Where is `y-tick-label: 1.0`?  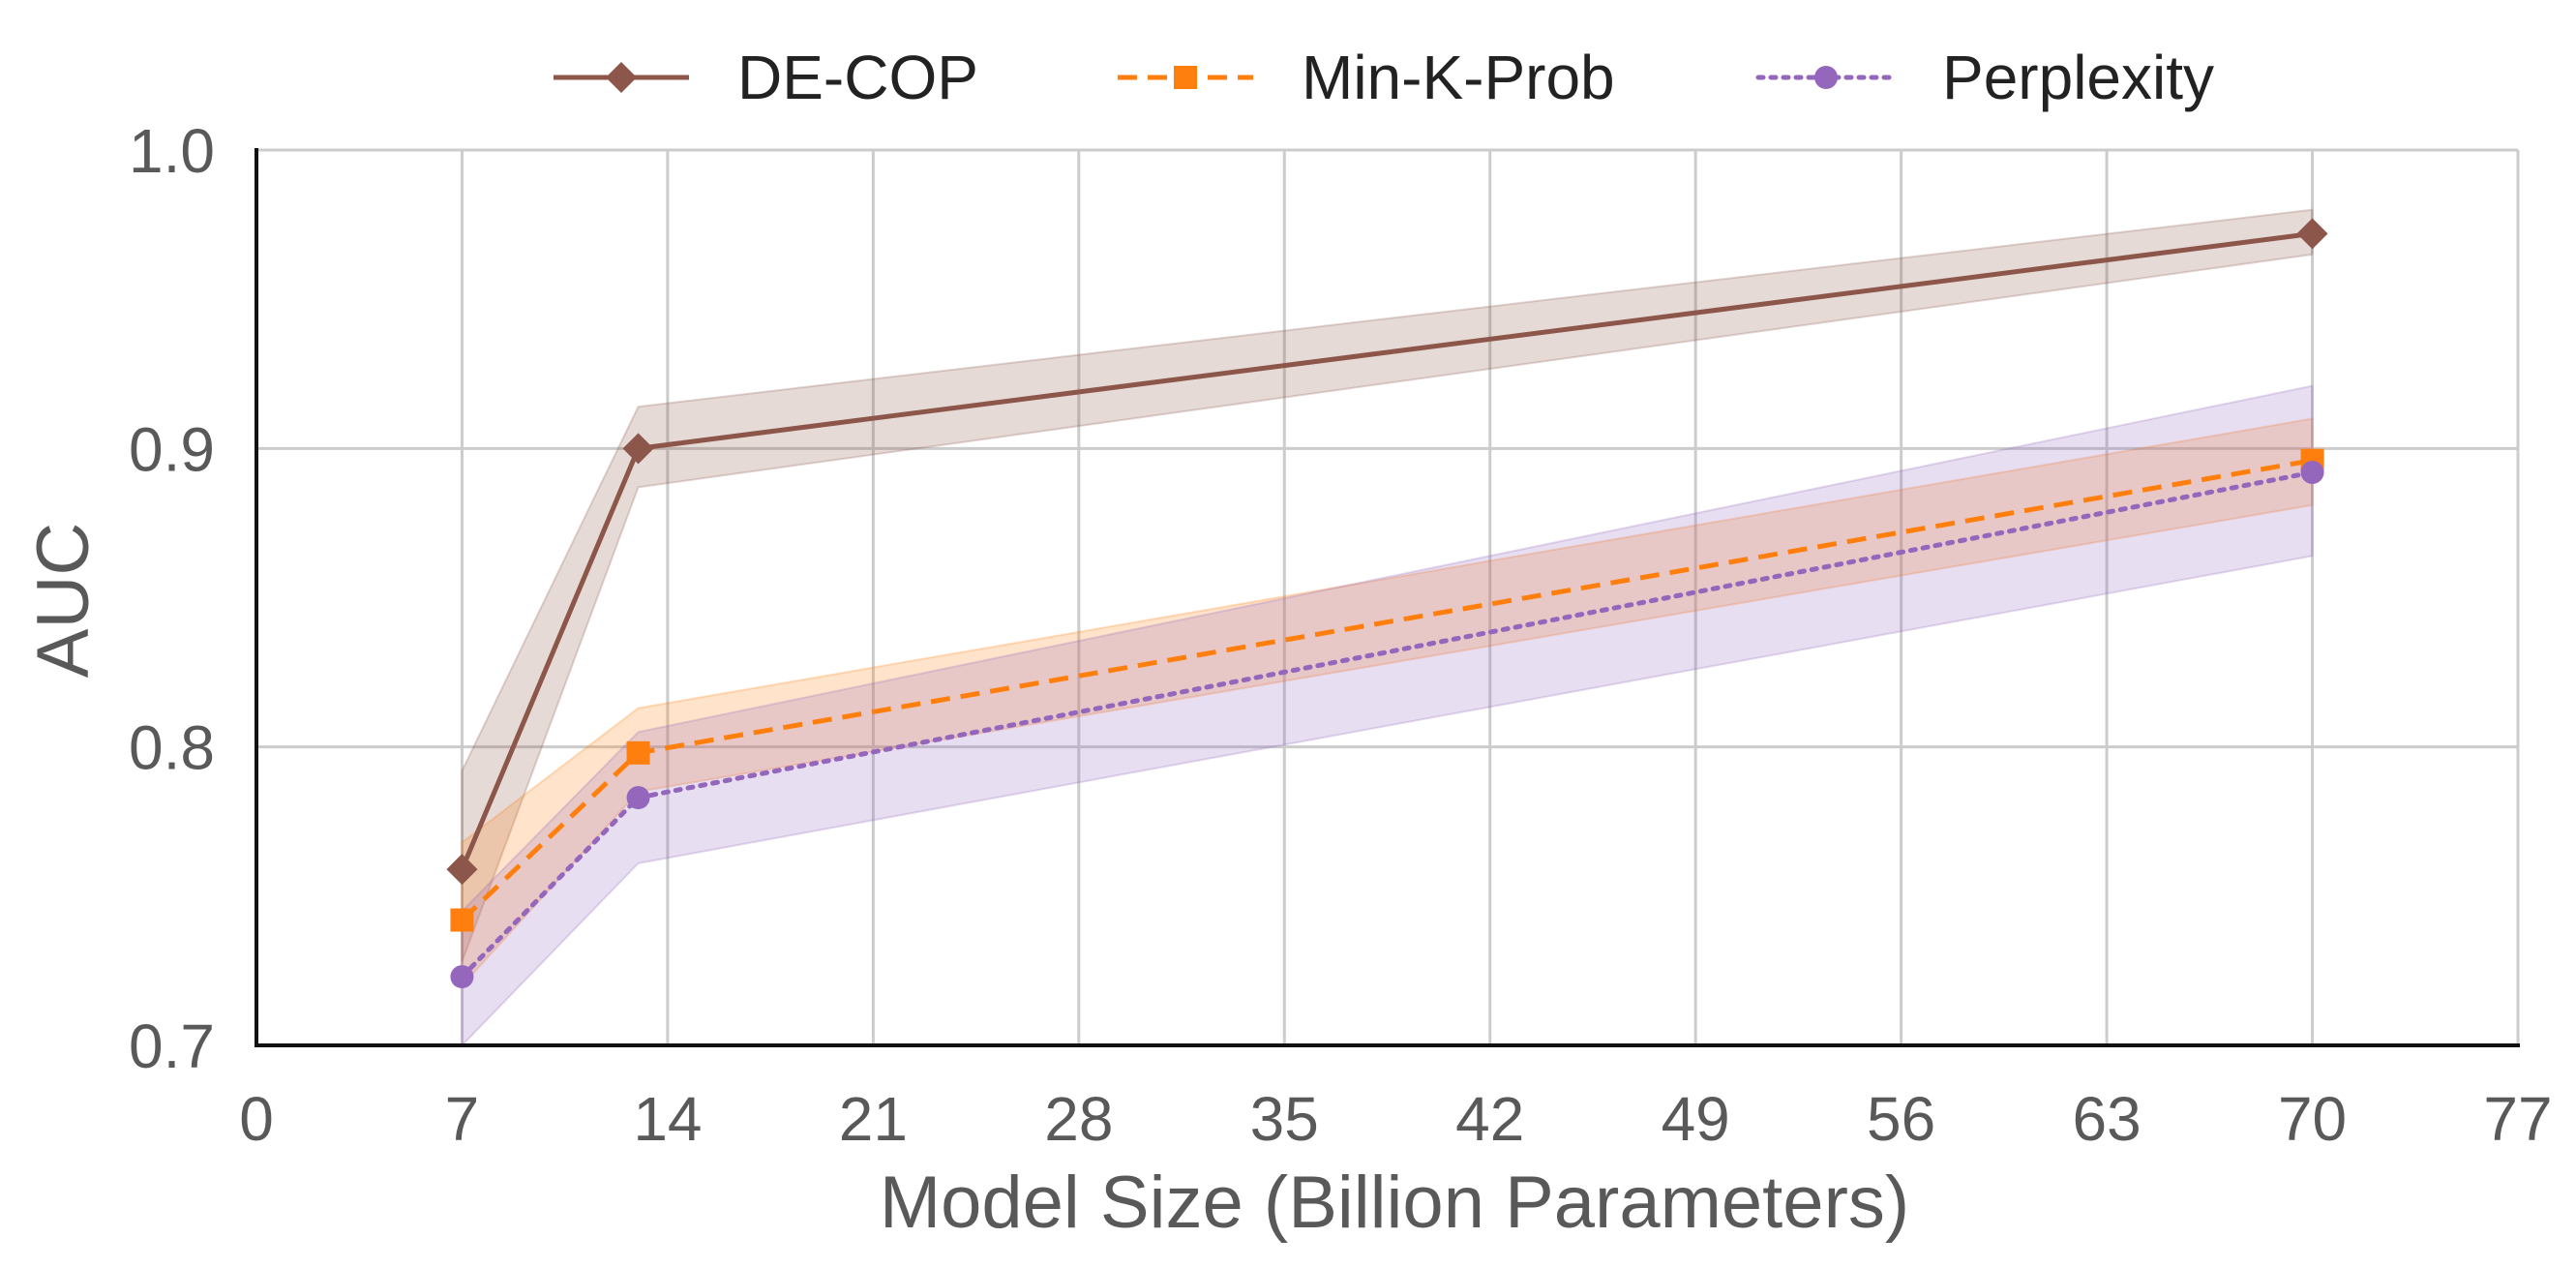 y-tick-label: 1.0 is located at coordinates (172, 151).